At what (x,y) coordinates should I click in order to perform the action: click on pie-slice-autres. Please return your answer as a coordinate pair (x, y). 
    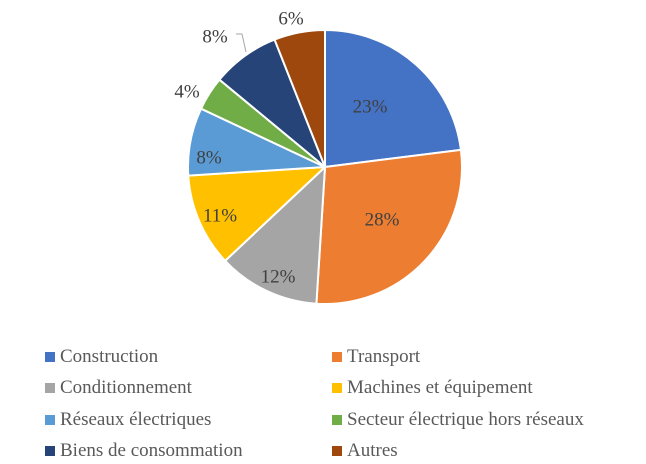
    Looking at the image, I should click on (299, 98).